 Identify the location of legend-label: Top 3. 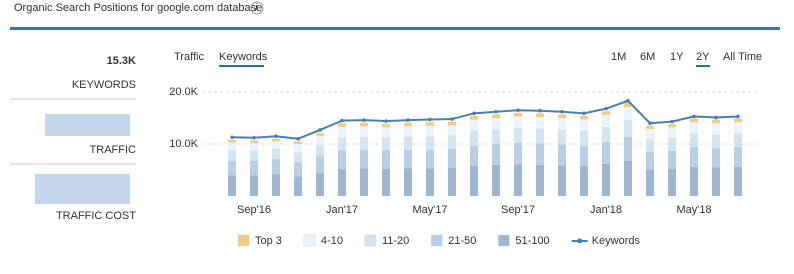
(268, 241).